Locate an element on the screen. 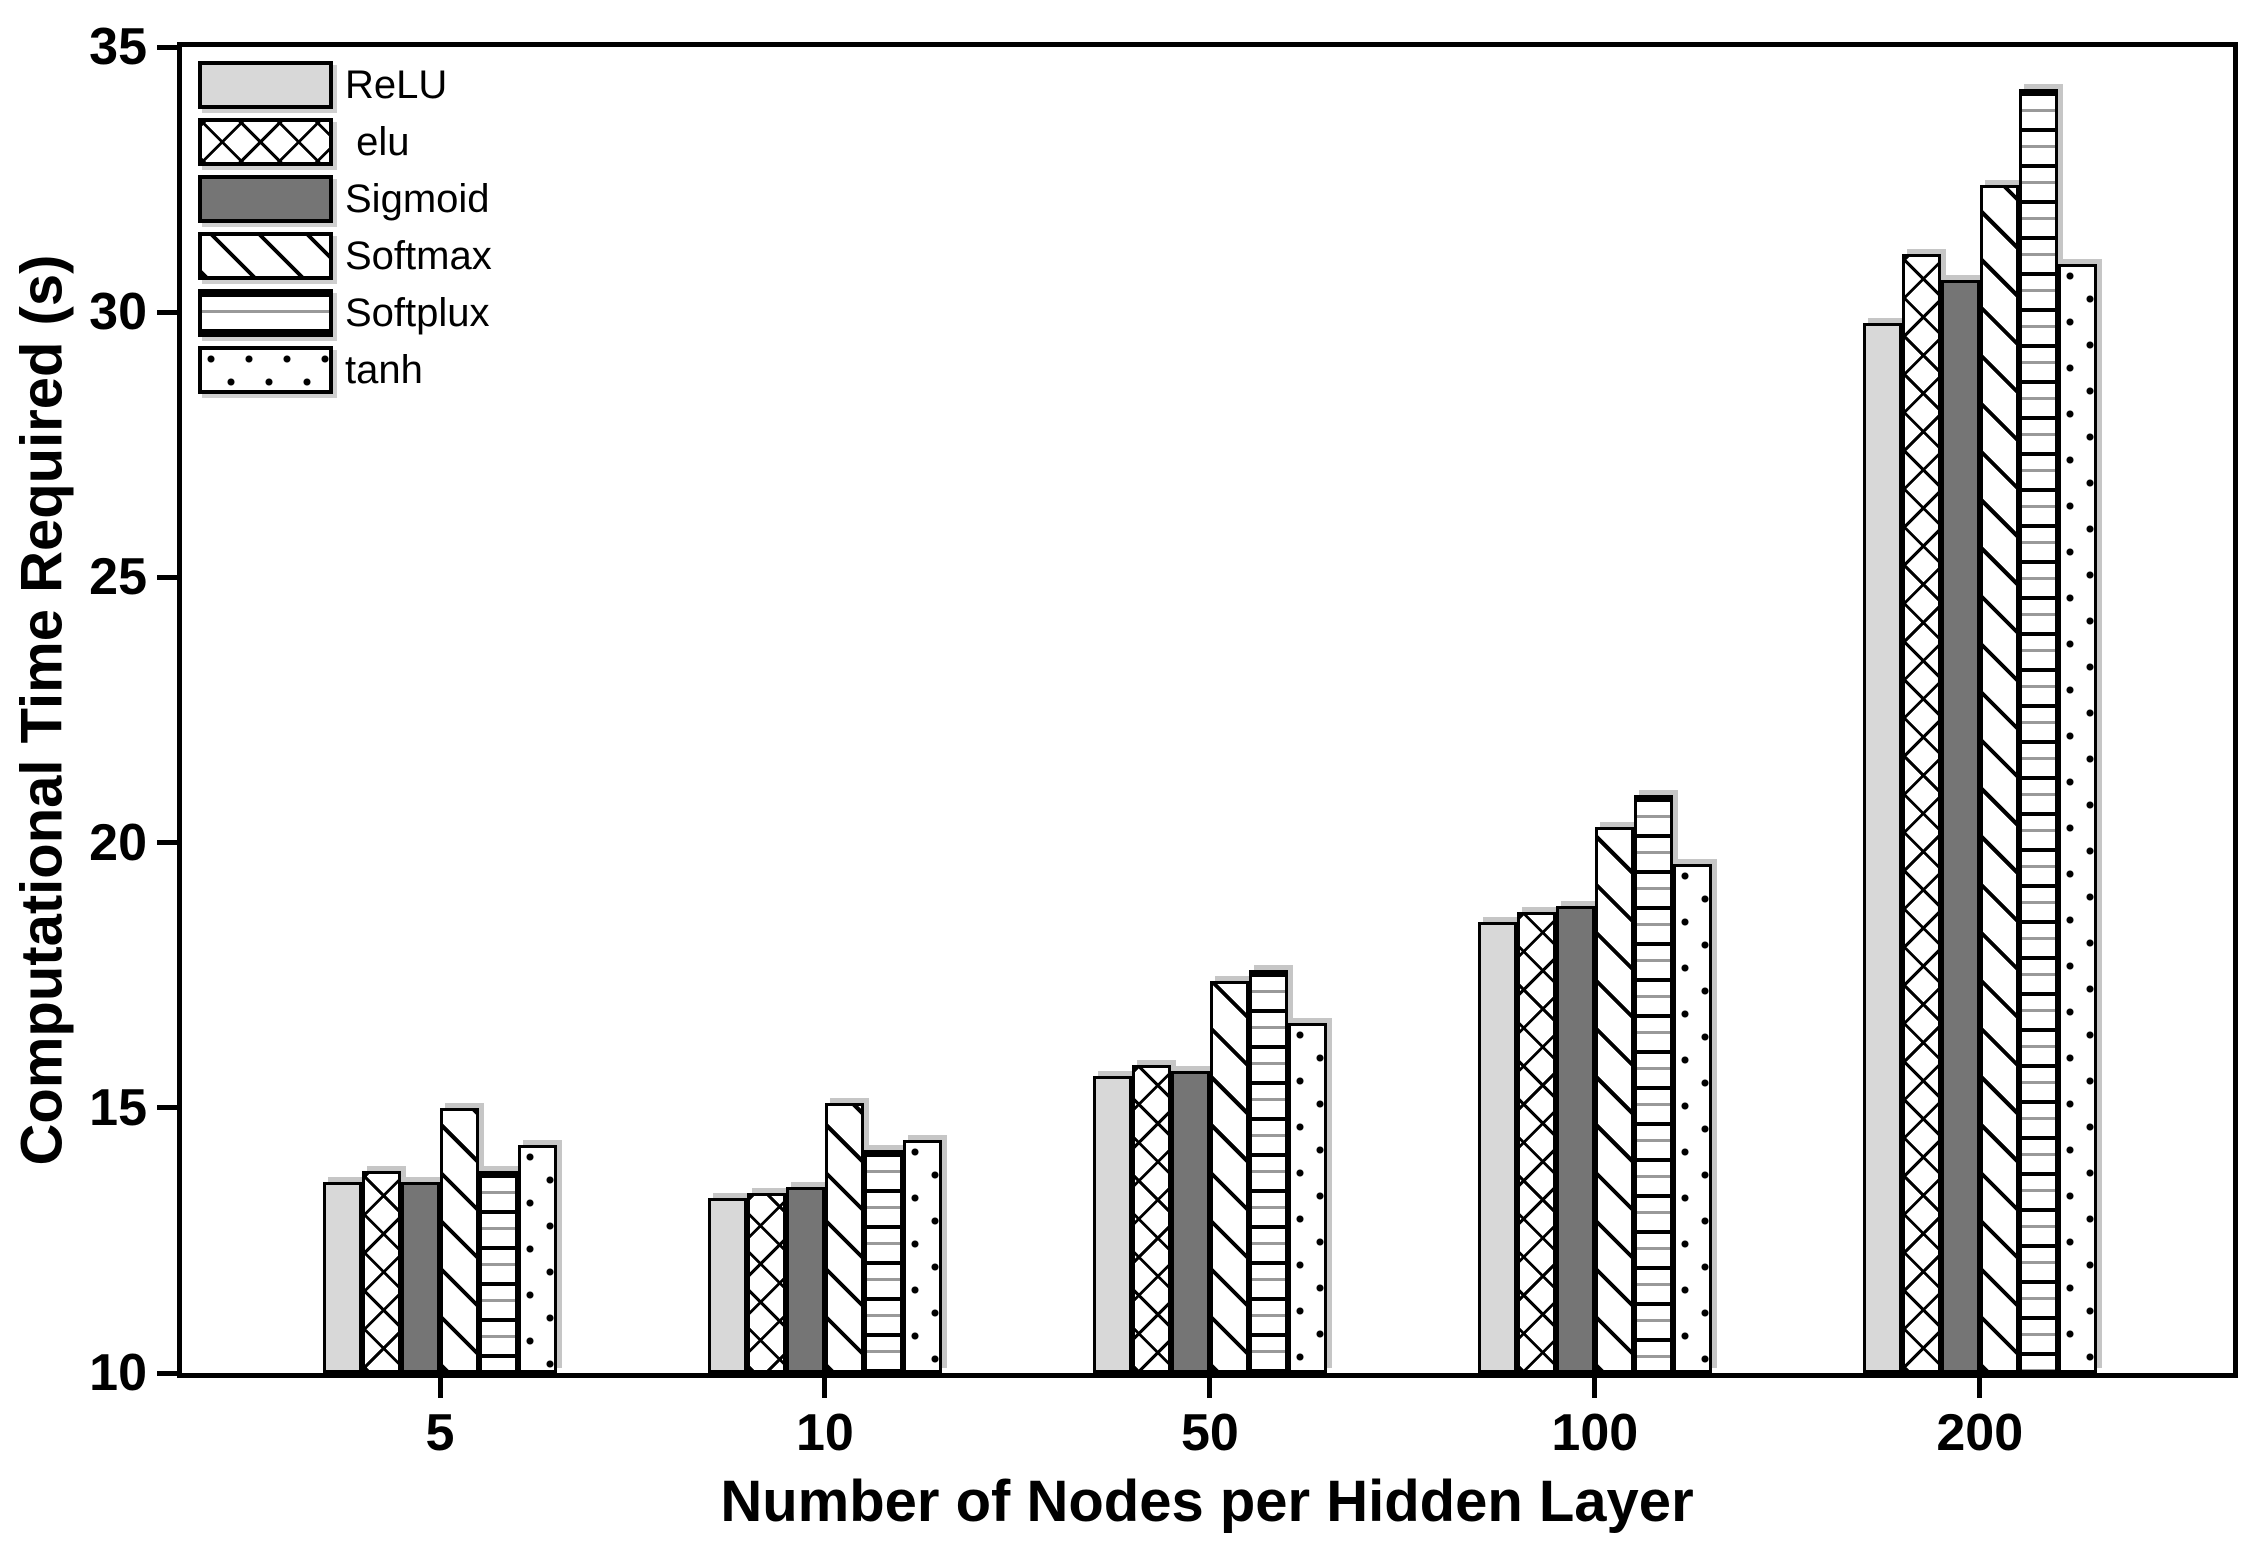  legend-item-relu: ReLU is located at coordinates (345, 85).